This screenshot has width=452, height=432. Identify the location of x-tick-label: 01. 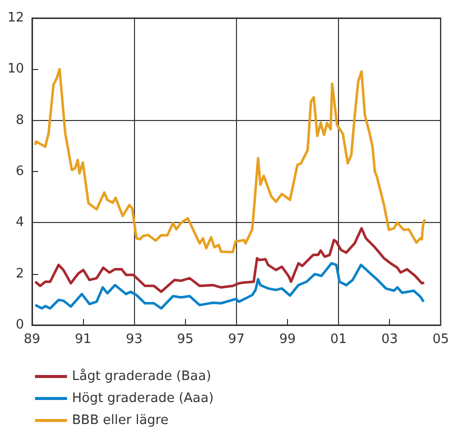
(338, 339).